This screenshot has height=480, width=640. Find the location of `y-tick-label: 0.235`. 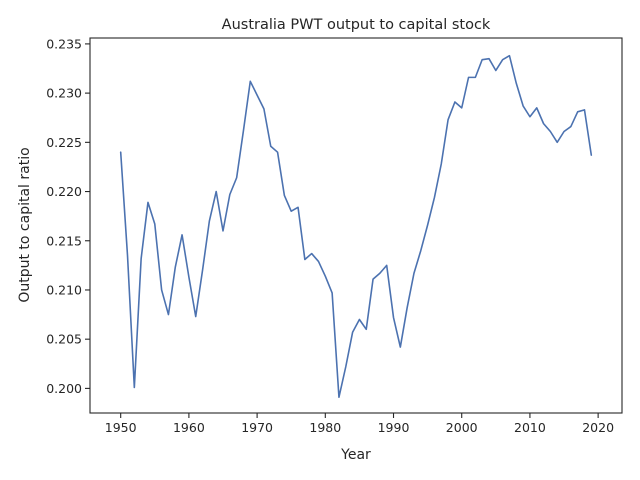

y-tick-label: 0.235 is located at coordinates (64, 43).